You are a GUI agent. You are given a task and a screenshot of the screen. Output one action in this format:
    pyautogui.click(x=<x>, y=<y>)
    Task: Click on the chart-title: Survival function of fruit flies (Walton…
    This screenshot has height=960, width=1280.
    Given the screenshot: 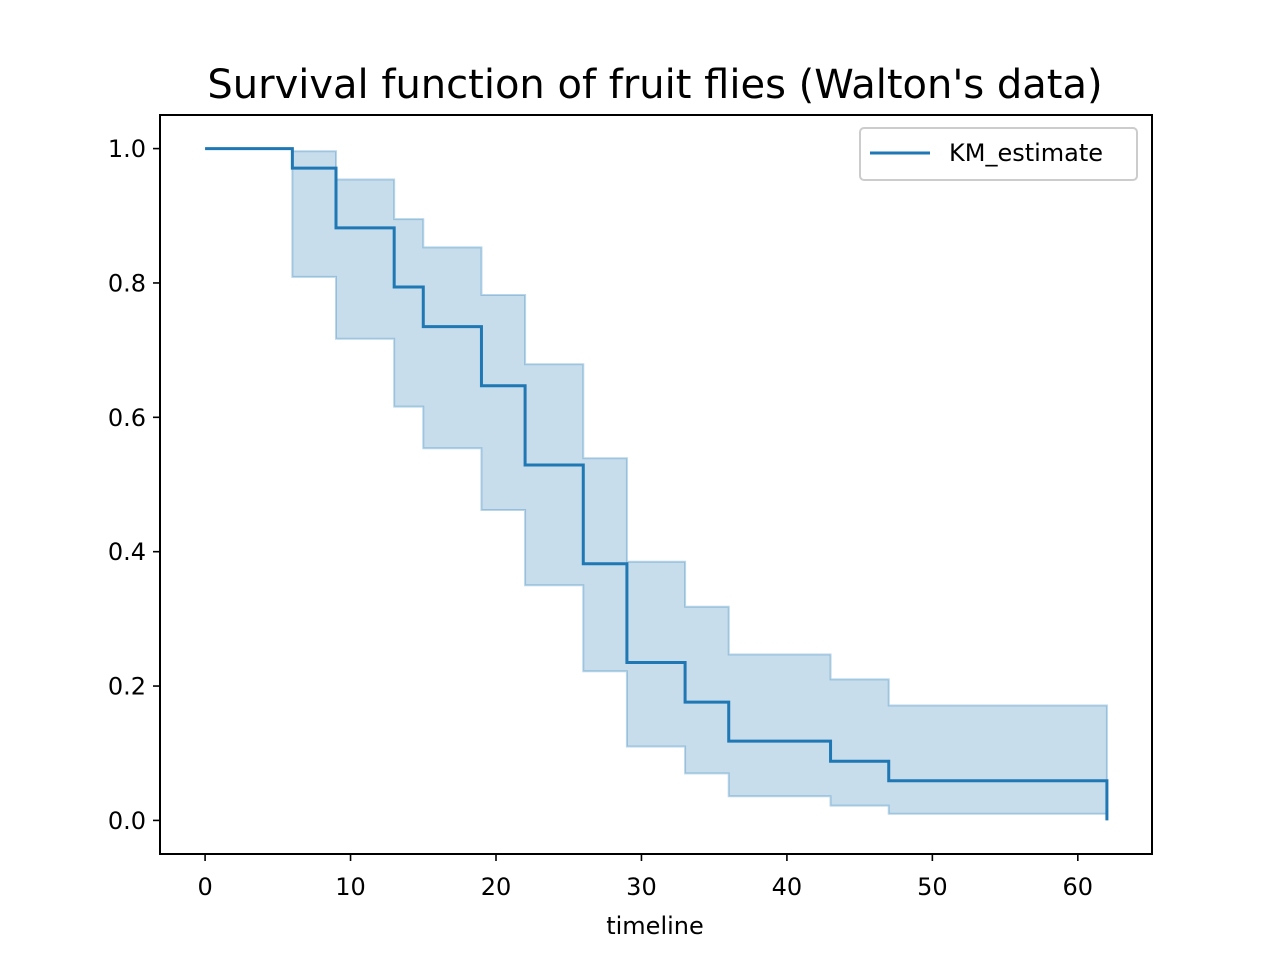 What is the action you would take?
    pyautogui.click(x=654, y=85)
    